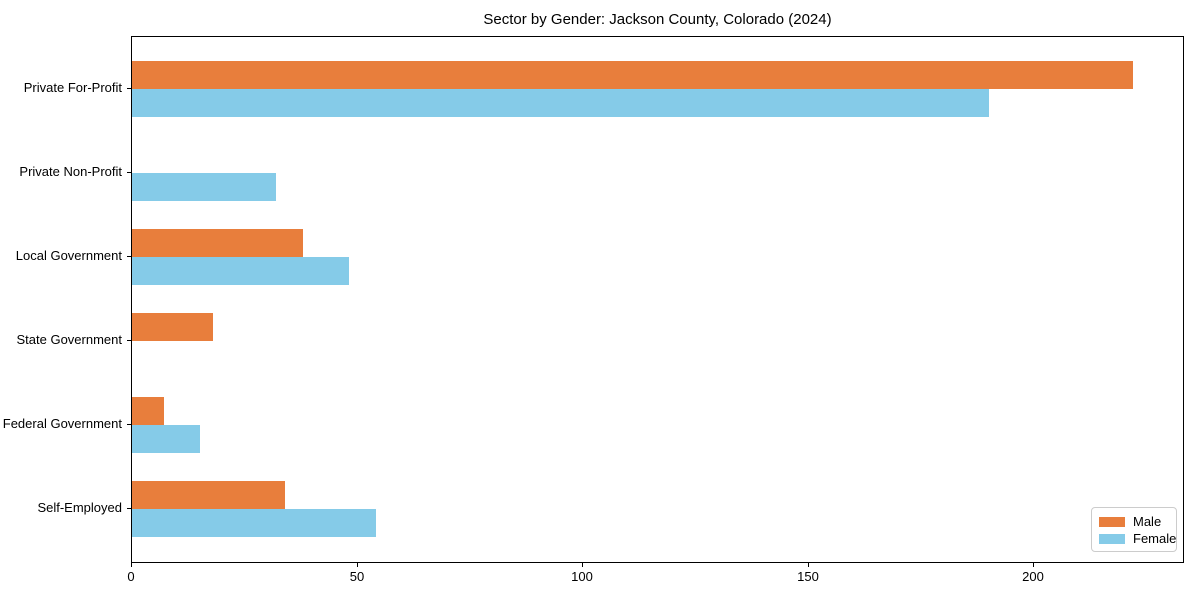 This screenshot has height=600, width=1200. Describe the element at coordinates (632, 75) in the screenshot. I see `bar-male-private-for-profit` at that location.